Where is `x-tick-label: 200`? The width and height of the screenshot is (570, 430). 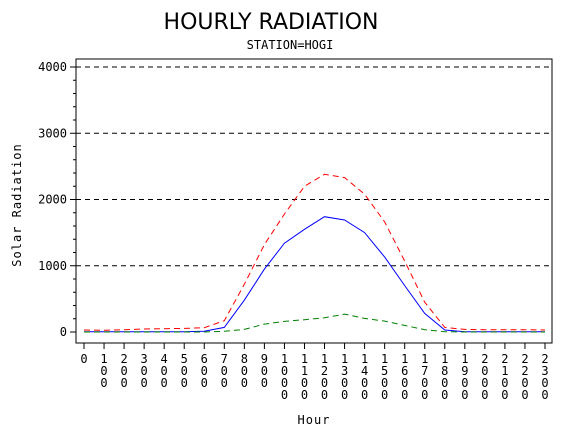
x-tick-label: 200 is located at coordinates (123, 371).